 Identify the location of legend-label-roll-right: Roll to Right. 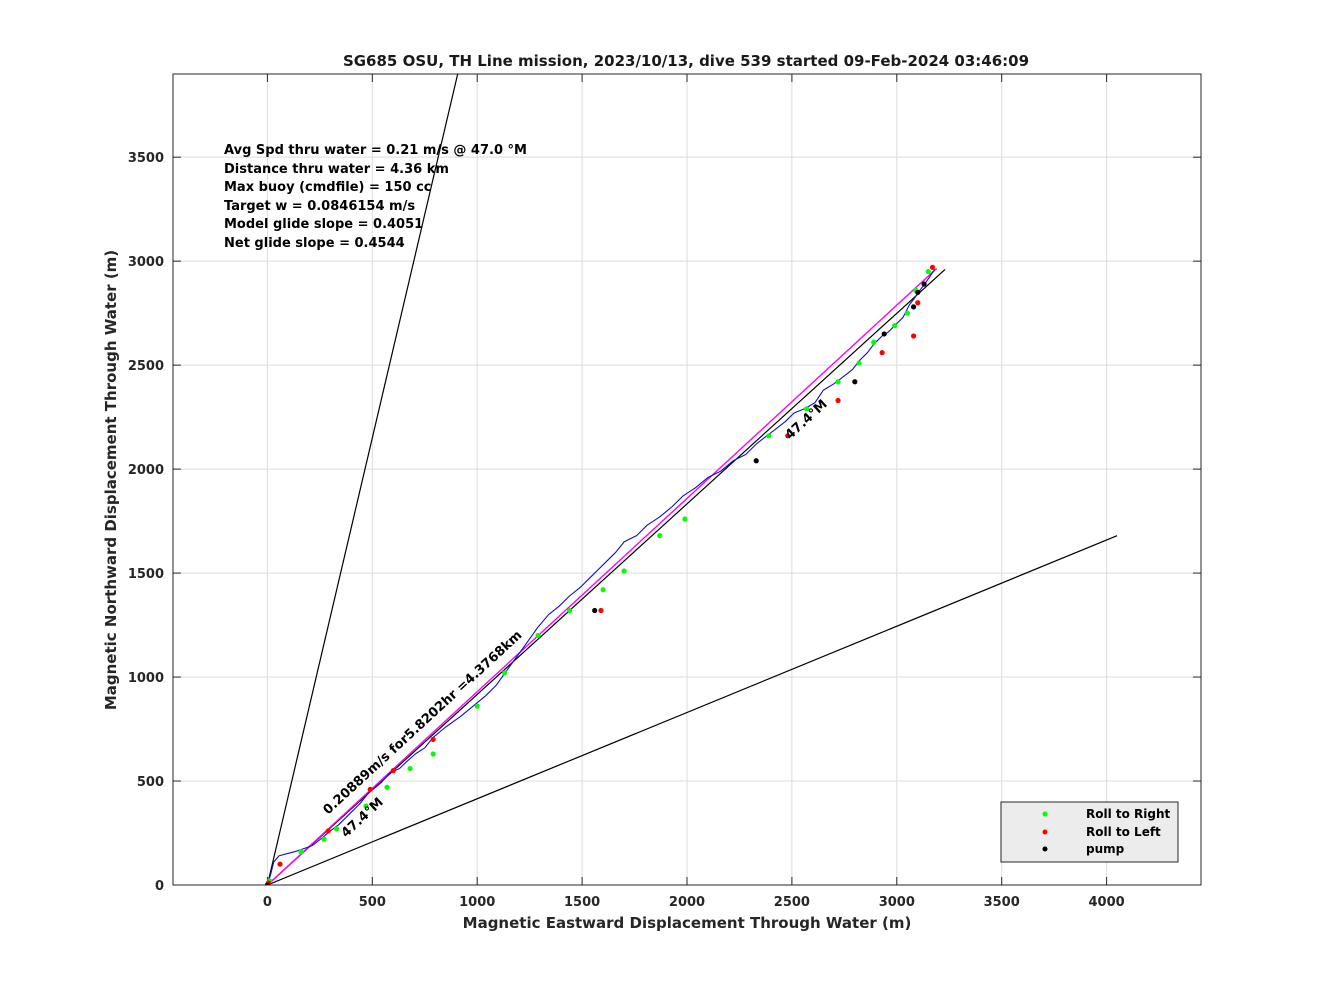
(1128, 814).